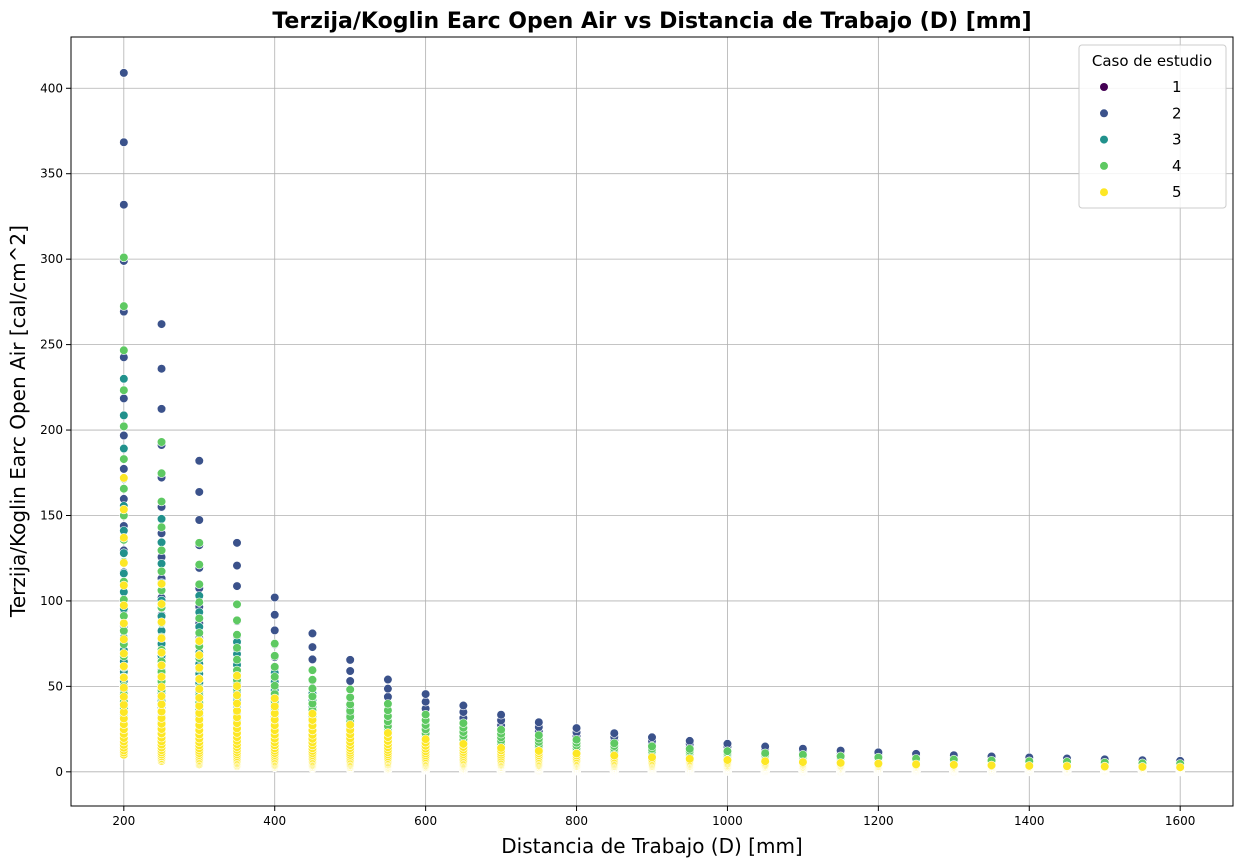 The width and height of the screenshot is (1244, 866). Describe the element at coordinates (653, 817) in the screenshot. I see `x-axis-ticks: 200 400 600 800 1000 1200 1400 1600` at that location.